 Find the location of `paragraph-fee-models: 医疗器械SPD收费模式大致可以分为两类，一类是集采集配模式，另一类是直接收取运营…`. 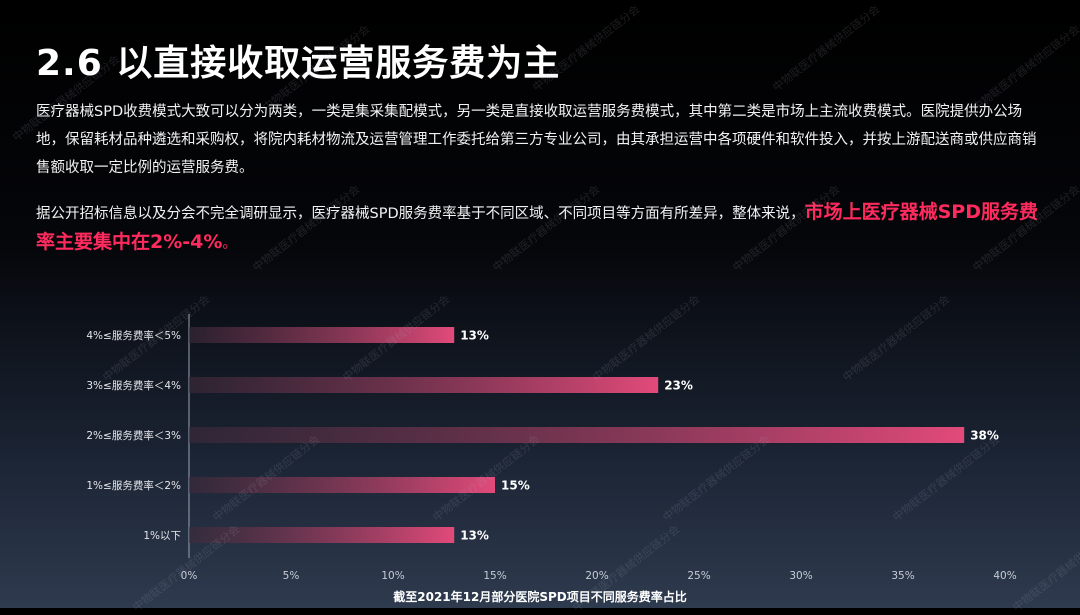

paragraph-fee-models: 医疗器械SPD收费模式大致可以分为两类，一类是集采集配模式，另一类是直接收取运营… is located at coordinates (536, 140).